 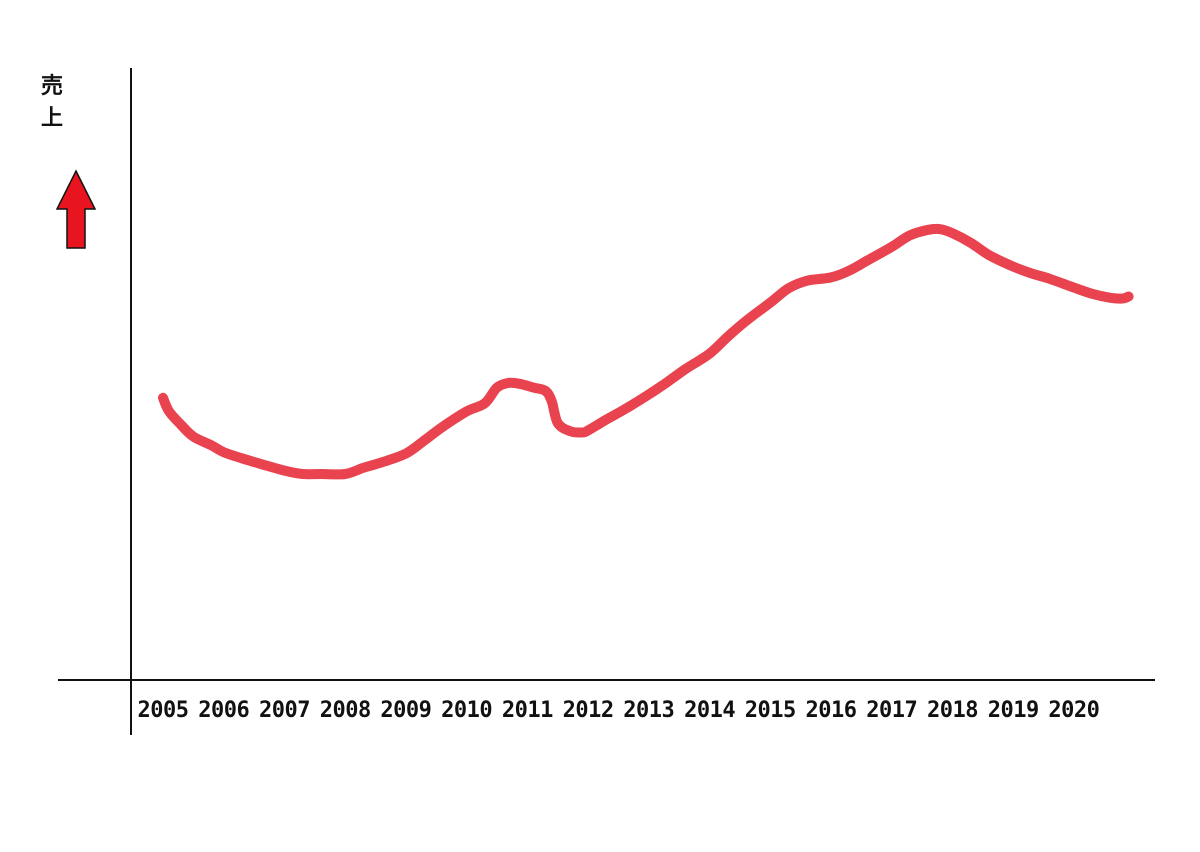 I want to click on x-tick-label-2019: 2019, so click(x=1013, y=710).